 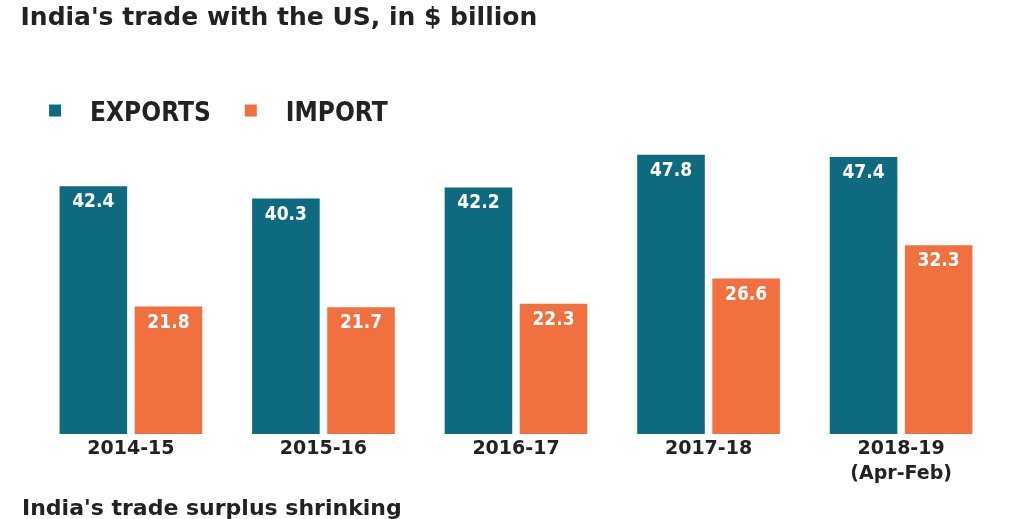 What do you see at coordinates (323, 447) in the screenshot?
I see `x-tick-label: 2015-16` at bounding box center [323, 447].